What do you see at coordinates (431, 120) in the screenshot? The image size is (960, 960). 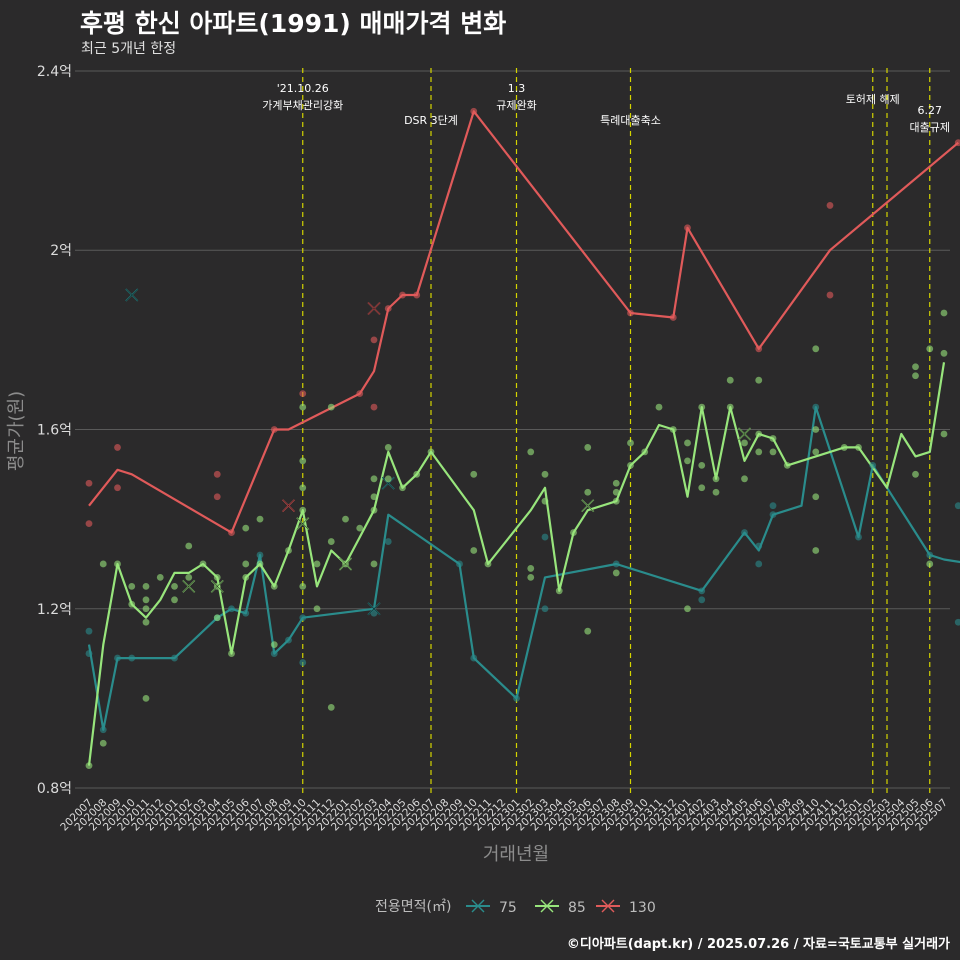 I see `event-label: DSR 3단계` at bounding box center [431, 120].